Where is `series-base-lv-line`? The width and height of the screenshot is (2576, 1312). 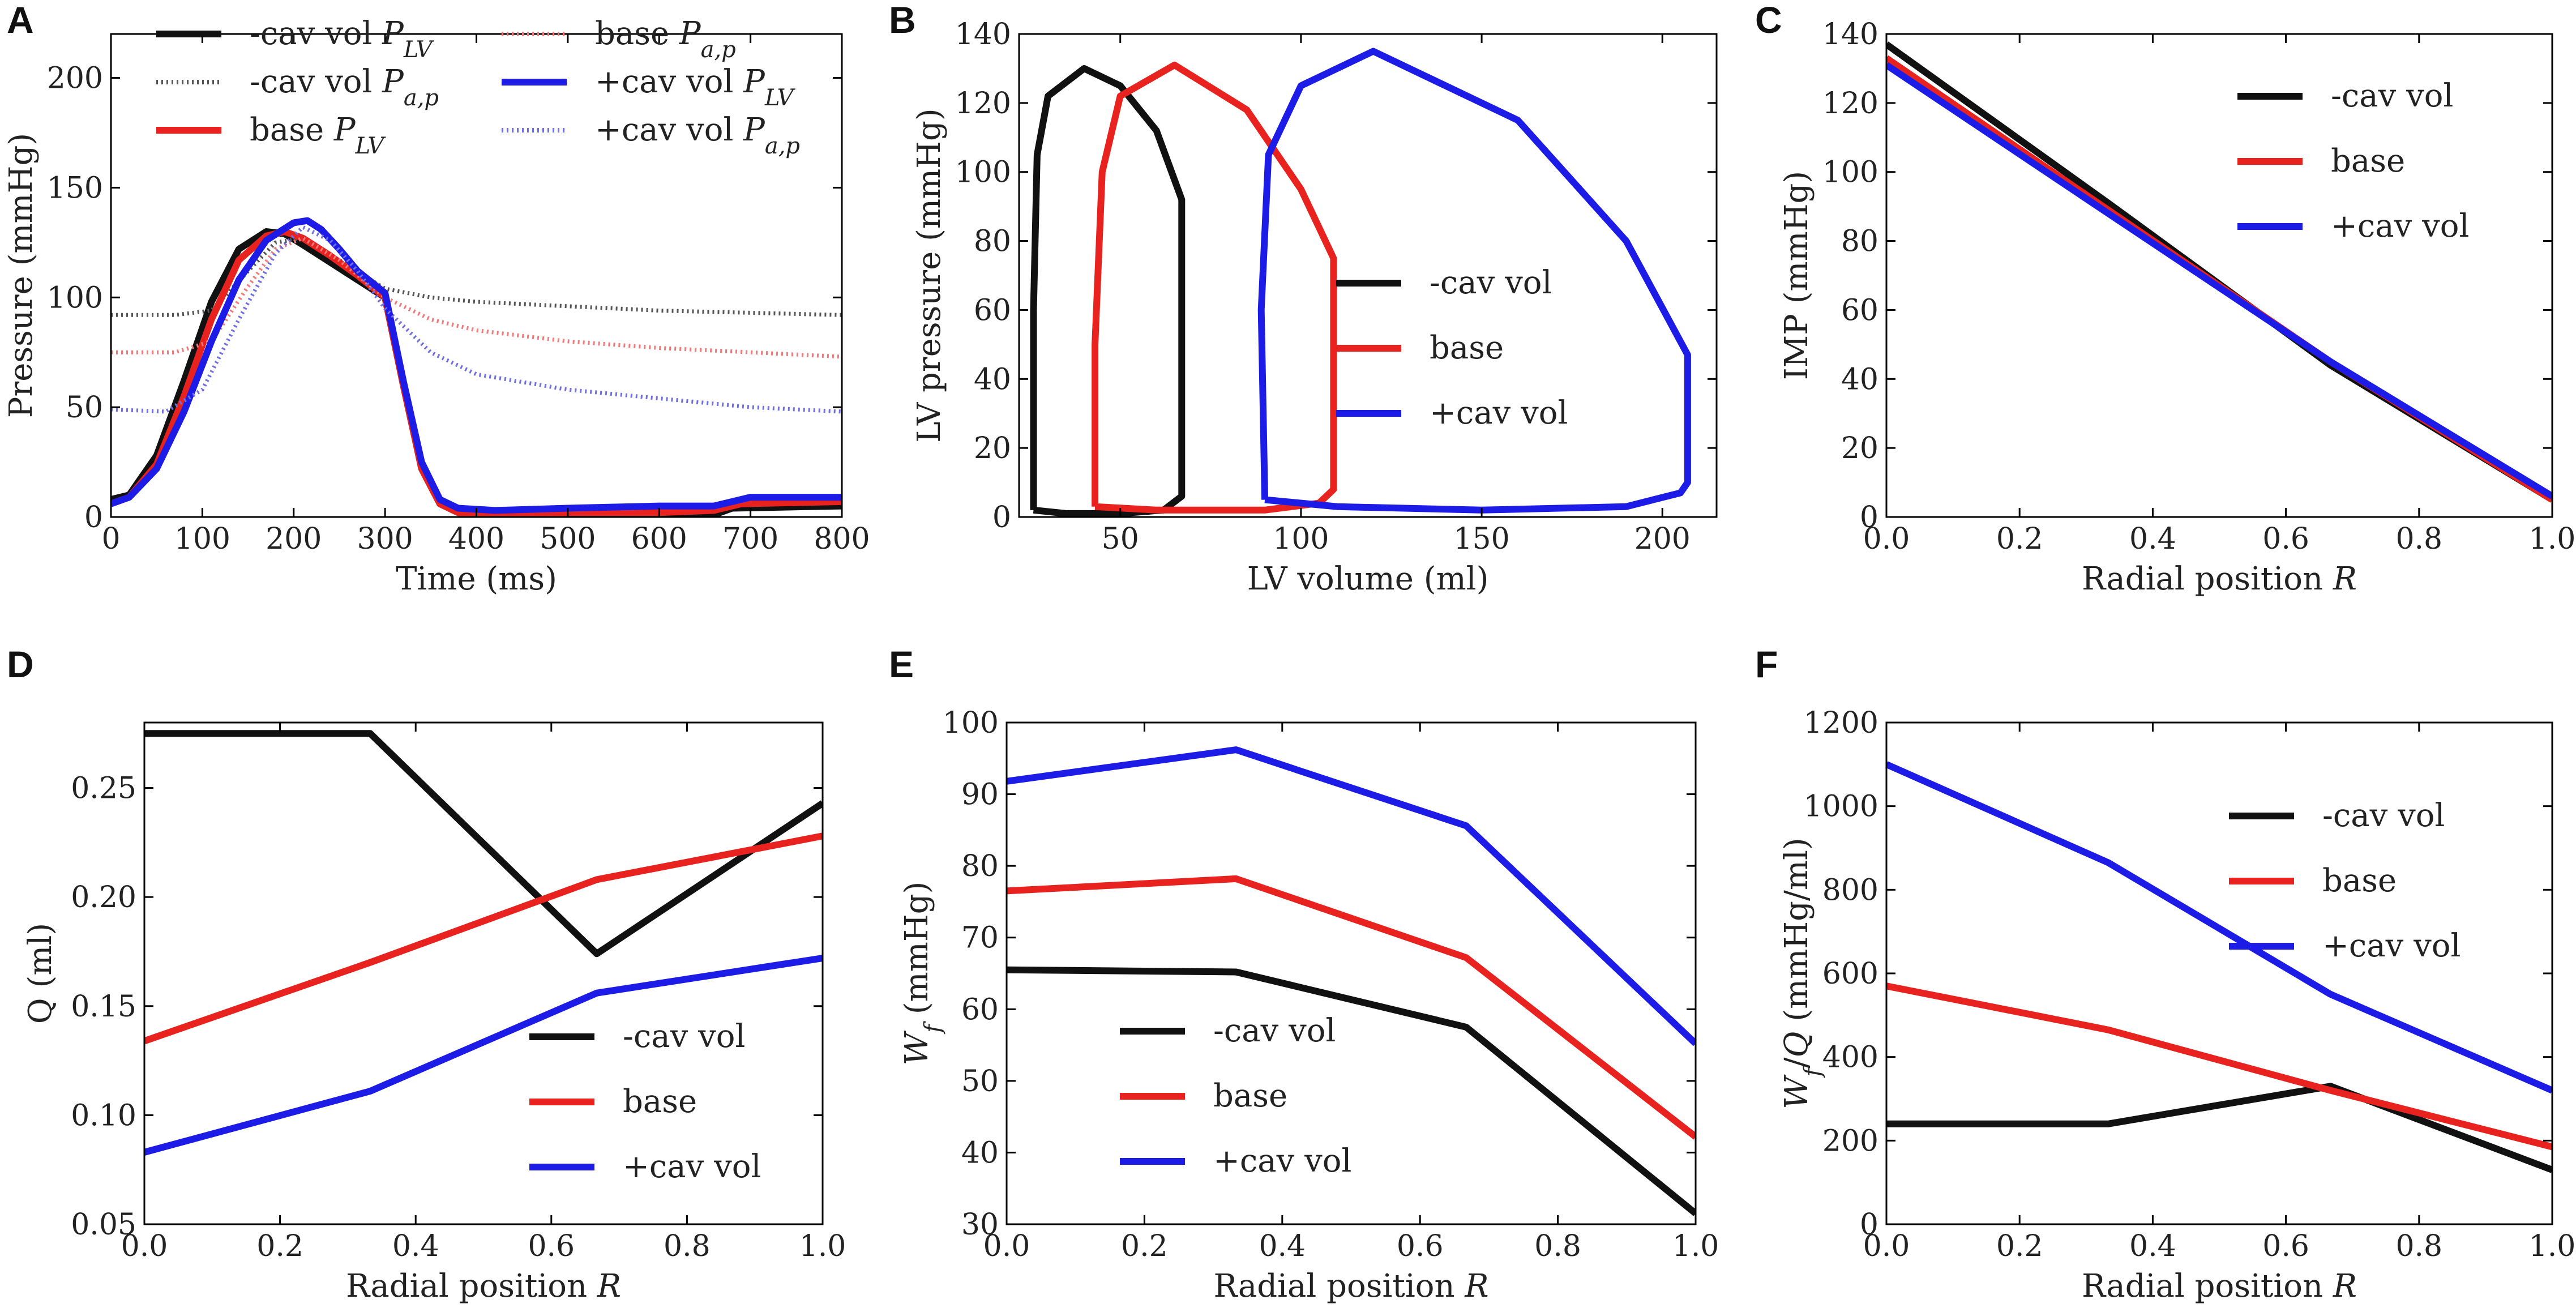 series-base-lv-line is located at coordinates (476, 372).